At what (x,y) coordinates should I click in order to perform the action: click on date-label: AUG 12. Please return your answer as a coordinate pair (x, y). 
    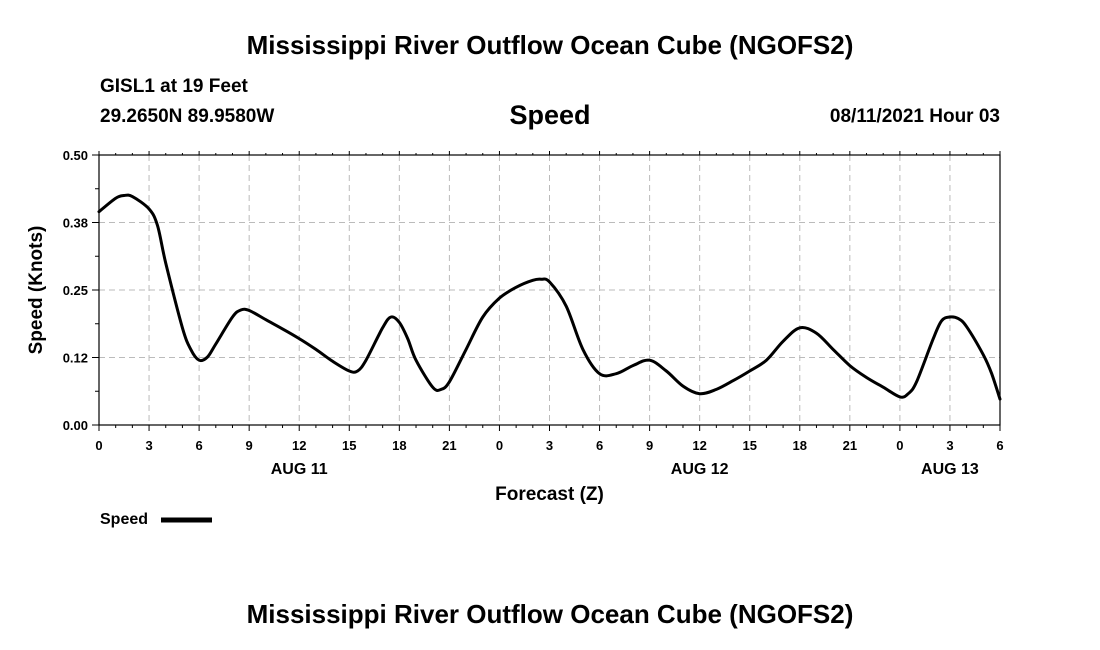
    Looking at the image, I should click on (700, 469).